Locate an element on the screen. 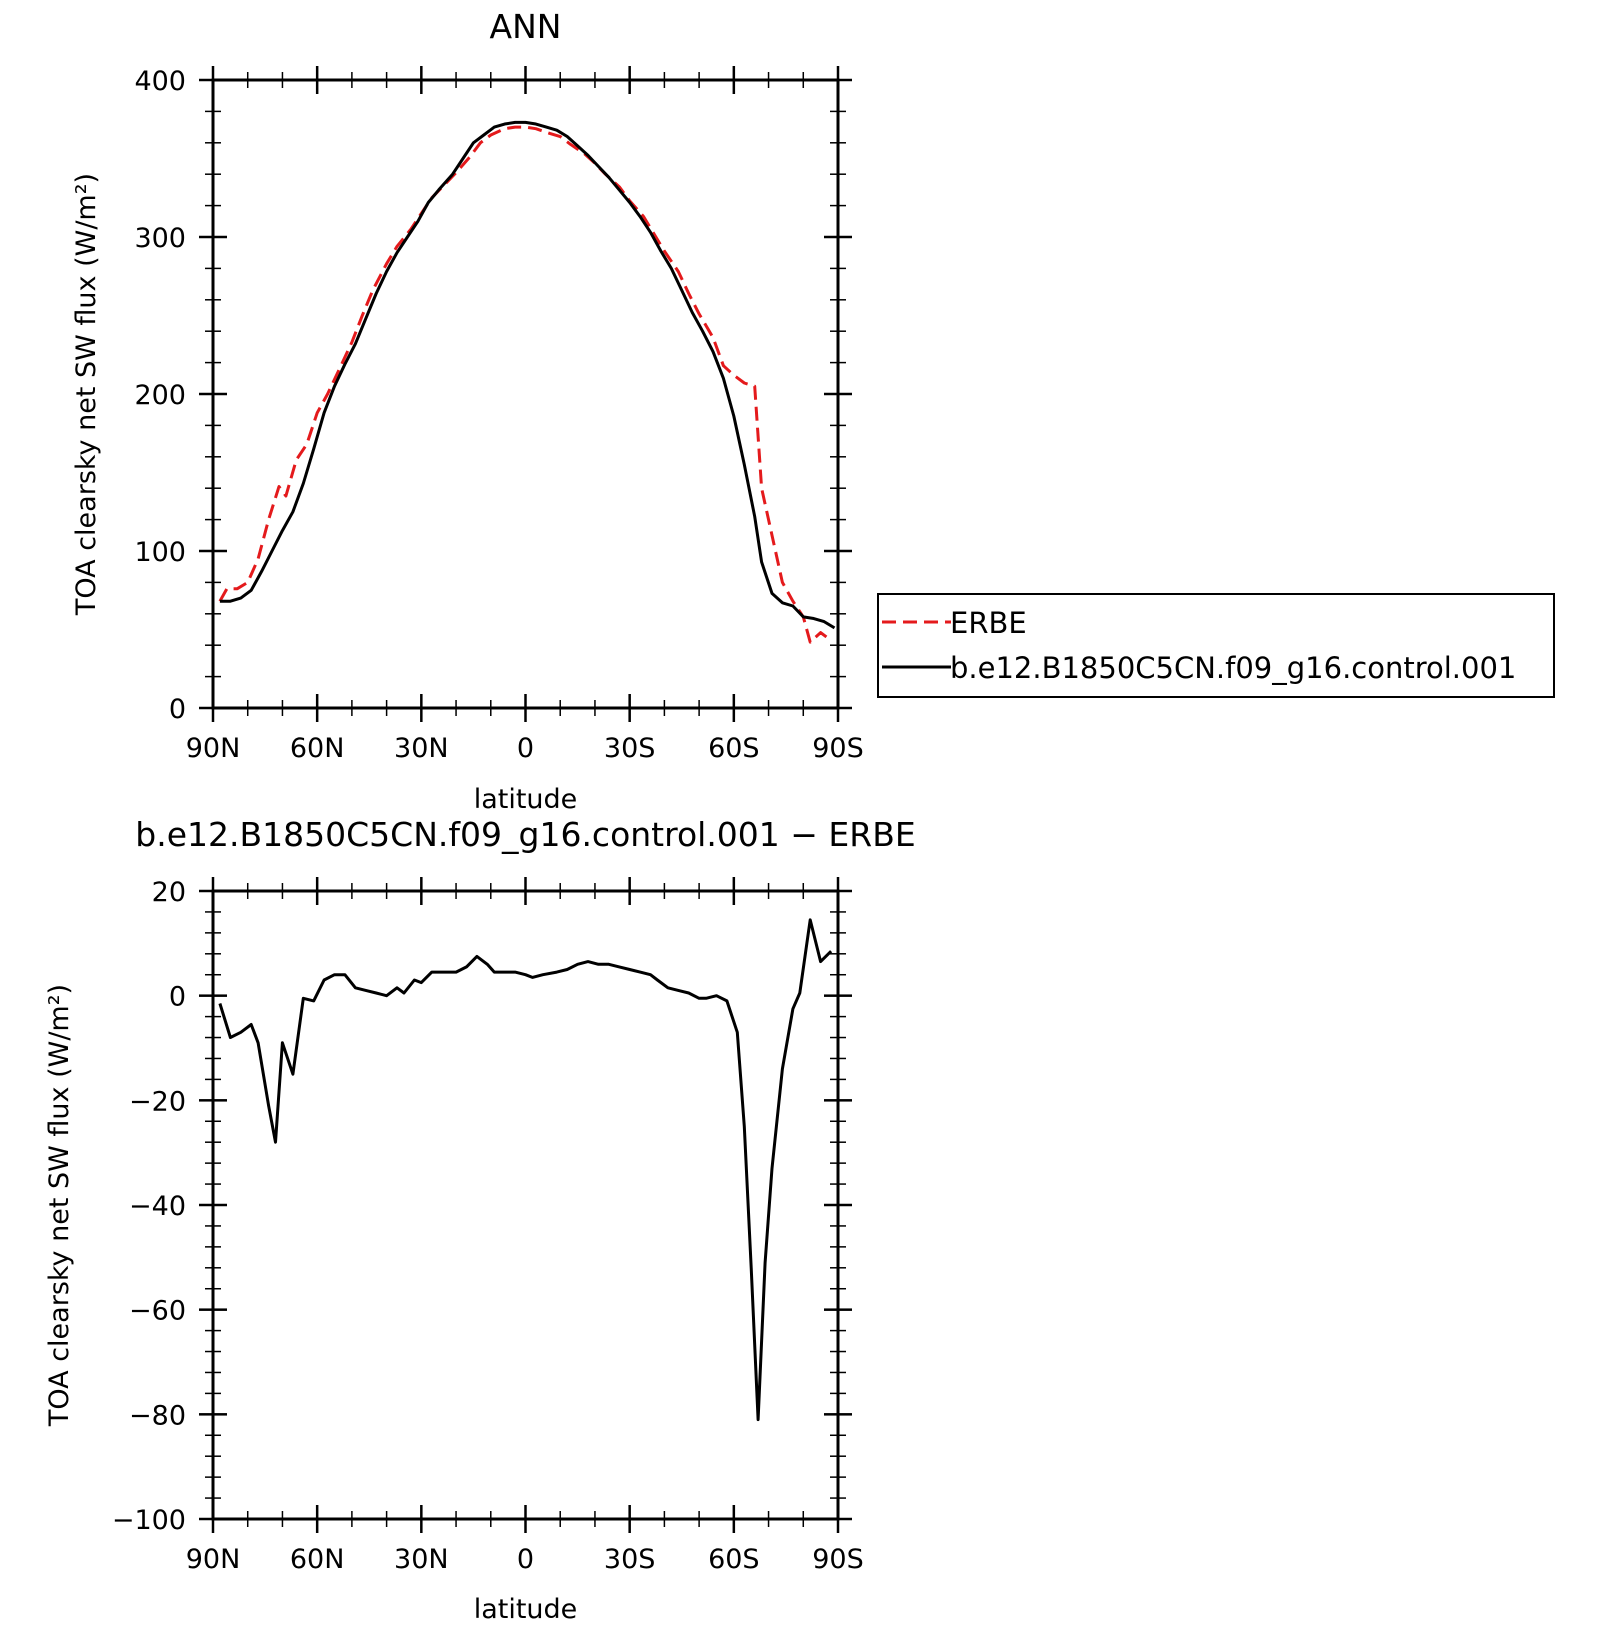  y-tick-label: 400 is located at coordinates (160, 81).